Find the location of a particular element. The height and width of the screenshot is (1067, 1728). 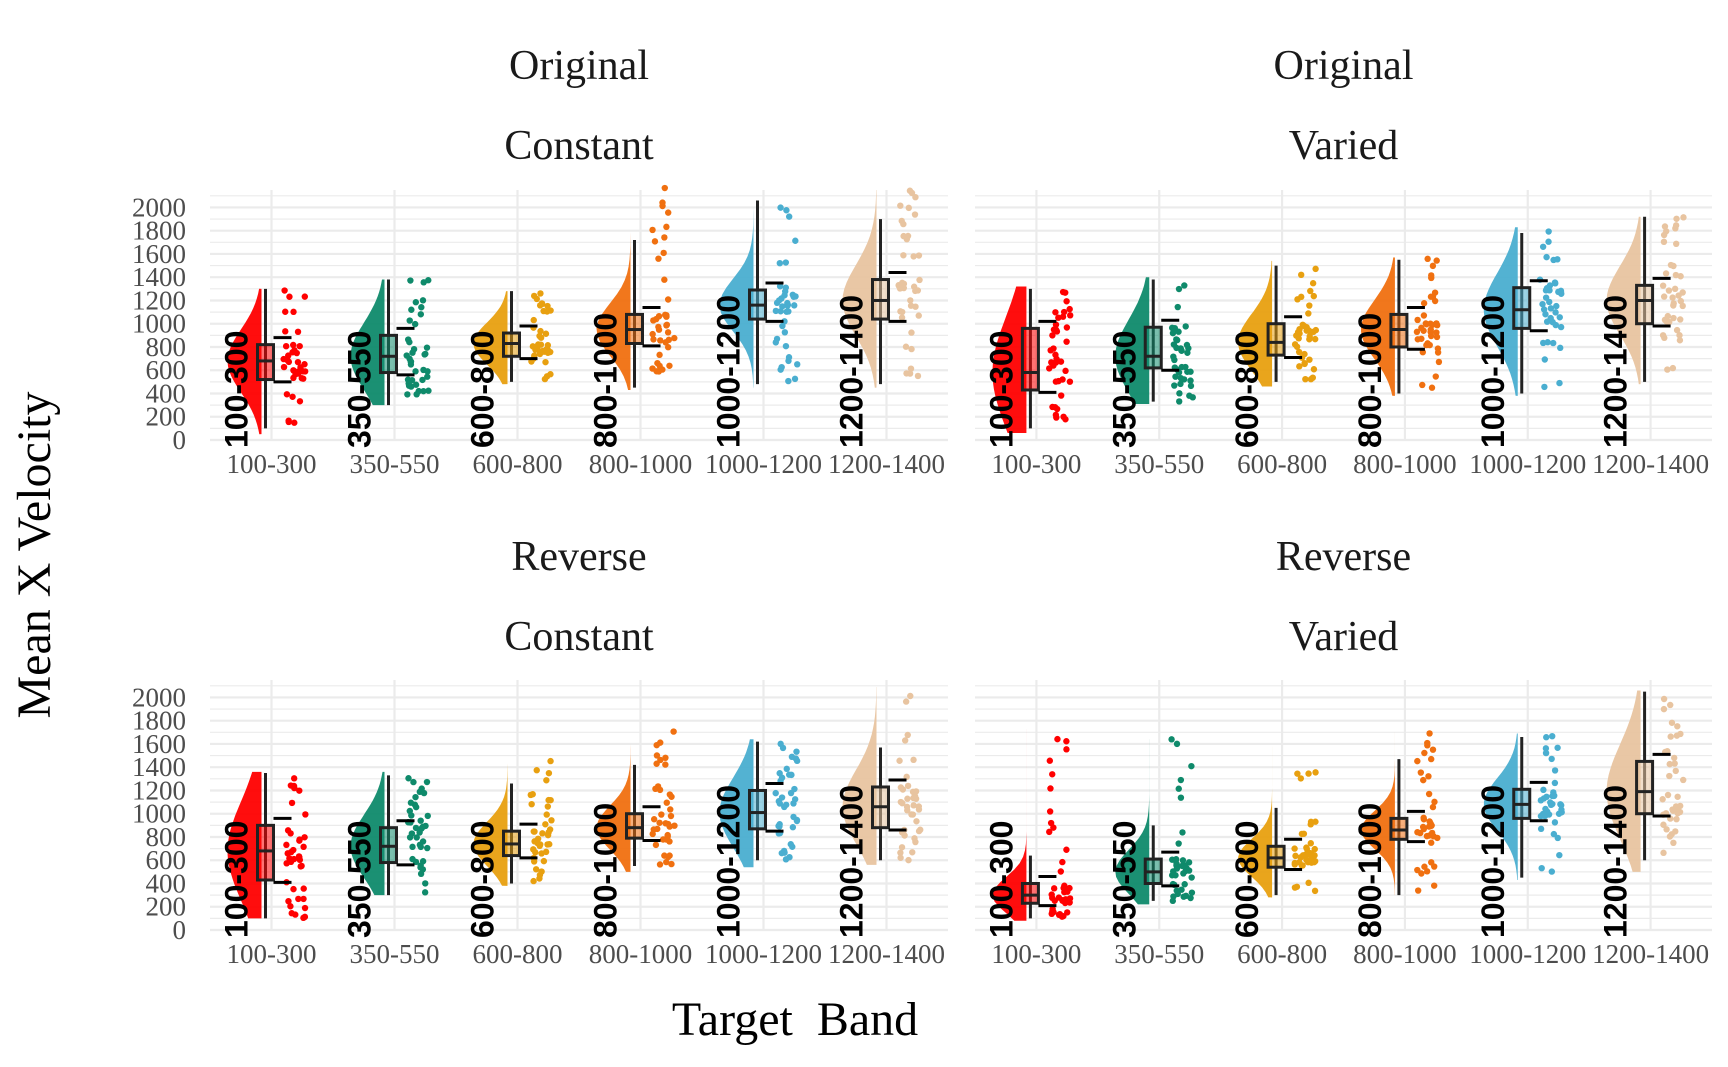

box is located at coordinates (634, 826).